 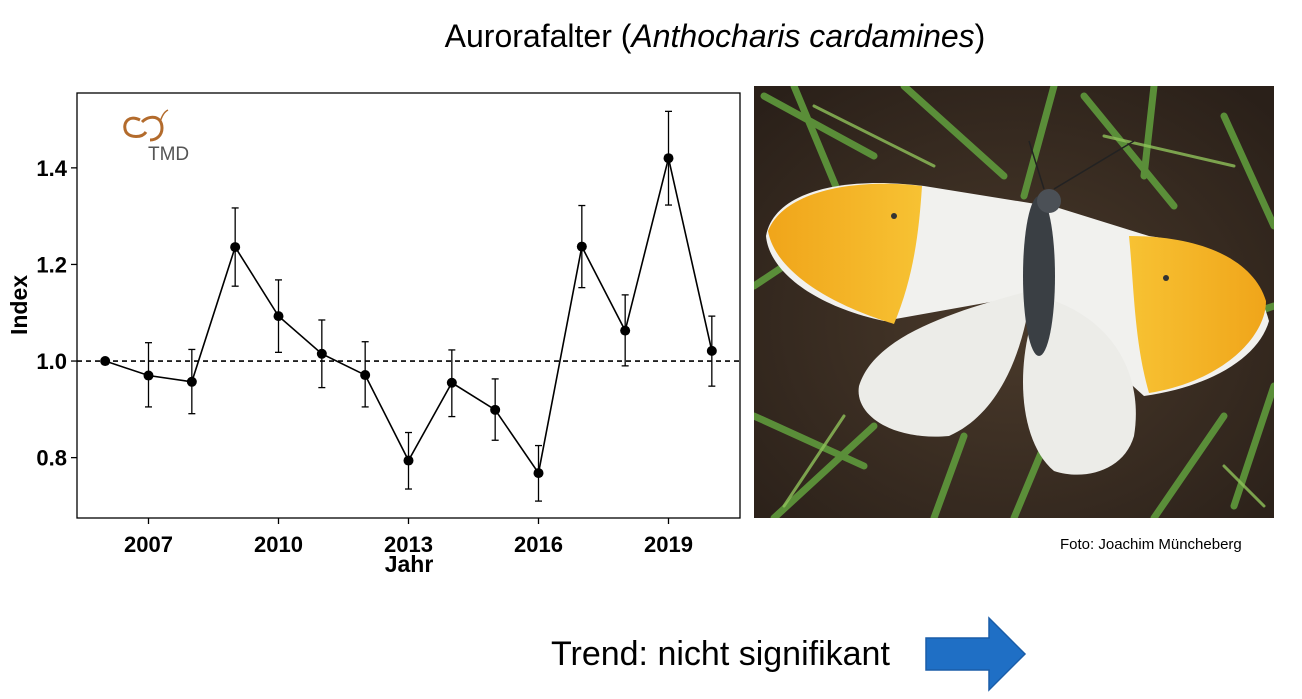 What do you see at coordinates (668, 544) in the screenshot?
I see `x-tick-label: 2019` at bounding box center [668, 544].